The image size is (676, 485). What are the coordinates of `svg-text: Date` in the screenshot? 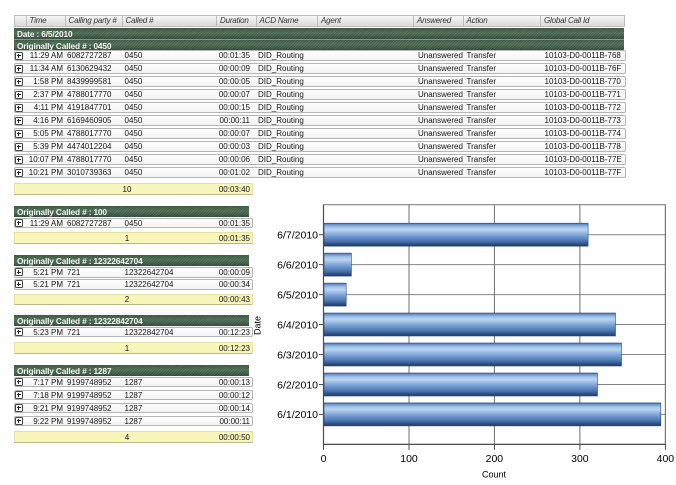 It's located at (257, 325).